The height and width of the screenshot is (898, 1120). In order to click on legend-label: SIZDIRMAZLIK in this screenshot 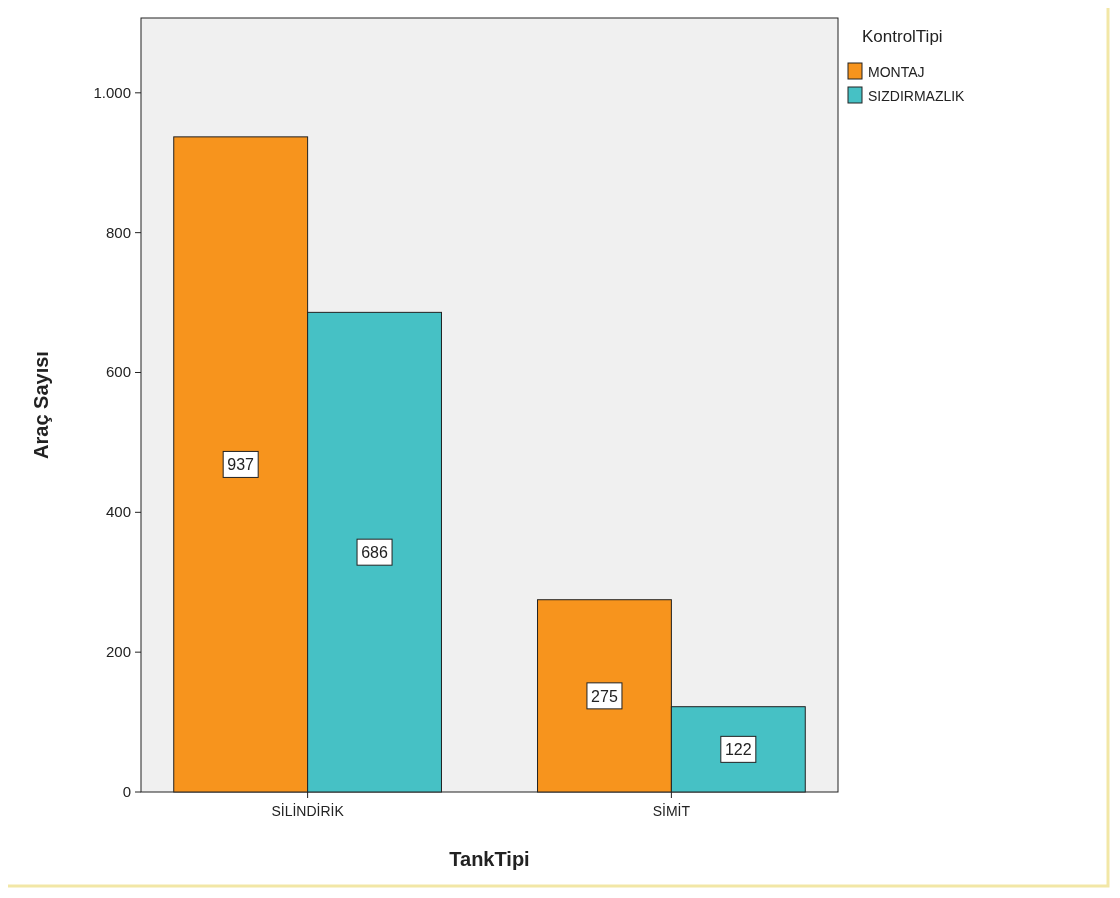, I will do `click(917, 96)`.